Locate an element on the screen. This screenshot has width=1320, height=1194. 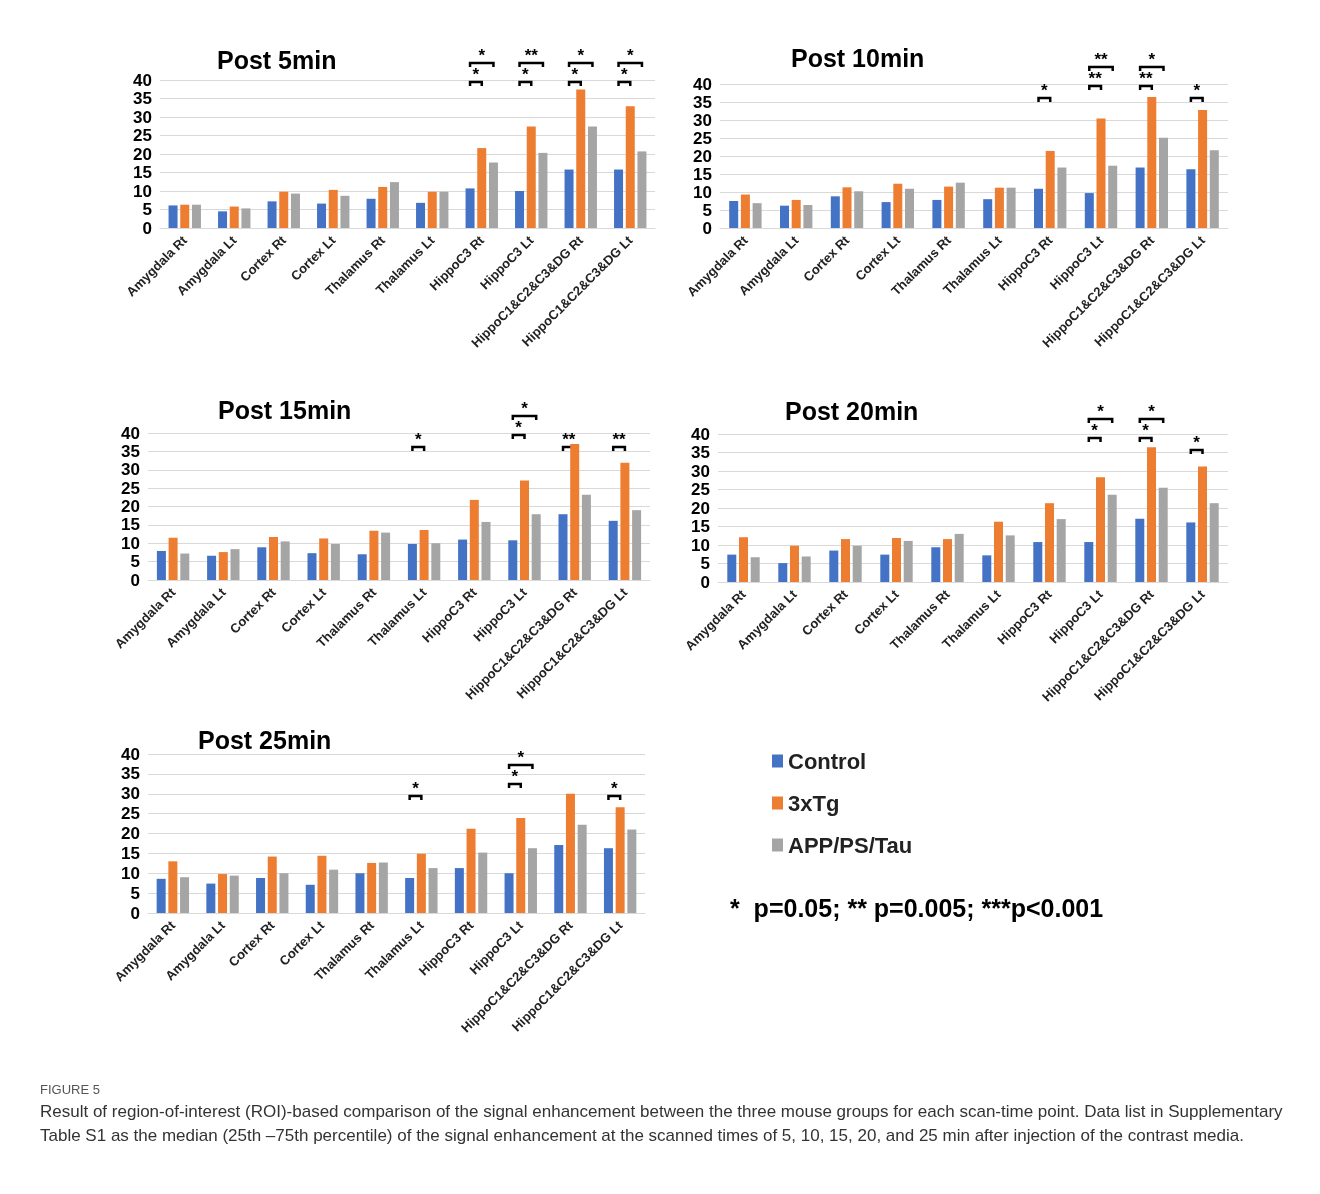
chart-title: Post 15min is located at coordinates (285, 409).